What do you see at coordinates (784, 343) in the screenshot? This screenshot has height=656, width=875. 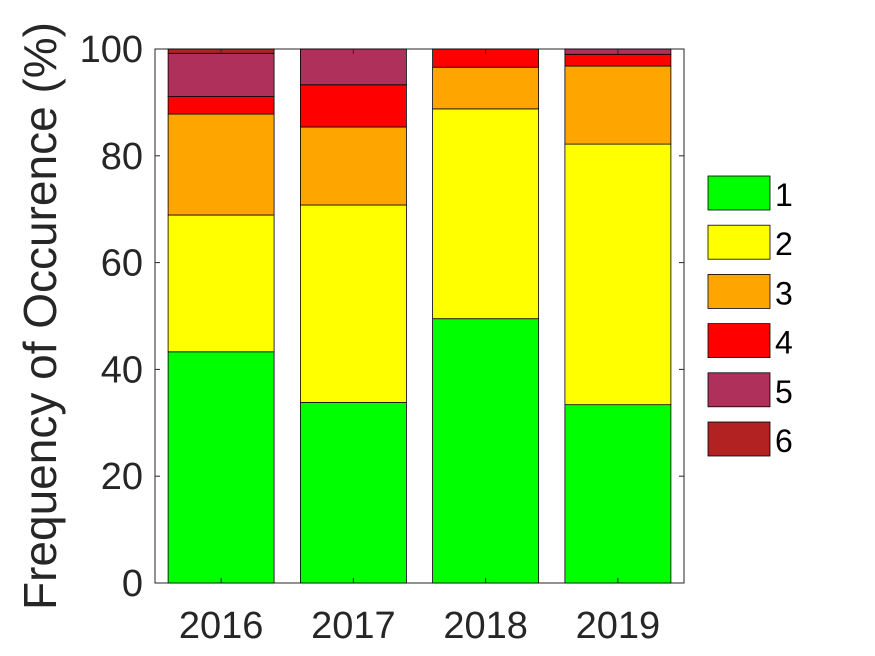 I see `legend-label-4: 4` at bounding box center [784, 343].